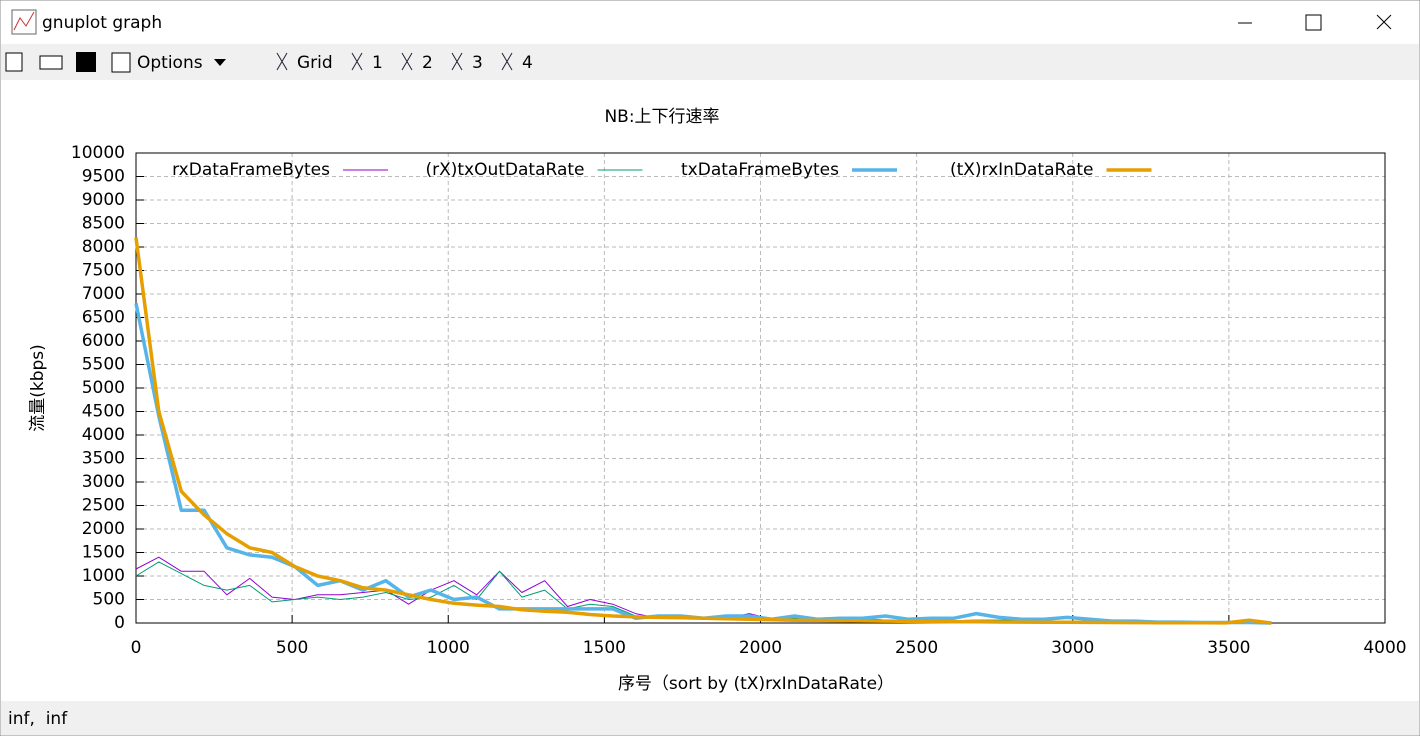  Describe the element at coordinates (103, 341) in the screenshot. I see `y-tick-label: 6000` at that location.